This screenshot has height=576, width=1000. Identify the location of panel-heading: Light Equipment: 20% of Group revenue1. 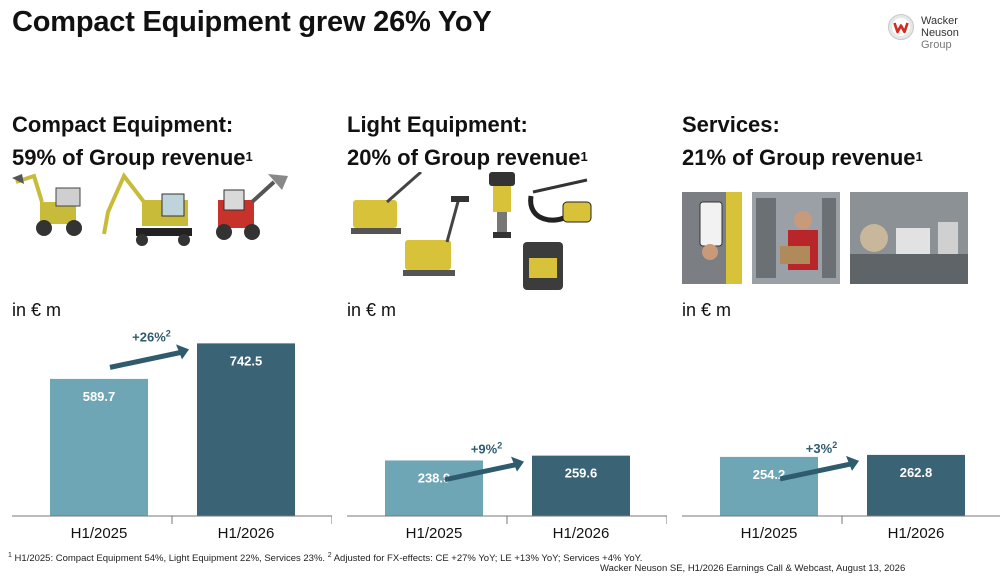
(467, 141).